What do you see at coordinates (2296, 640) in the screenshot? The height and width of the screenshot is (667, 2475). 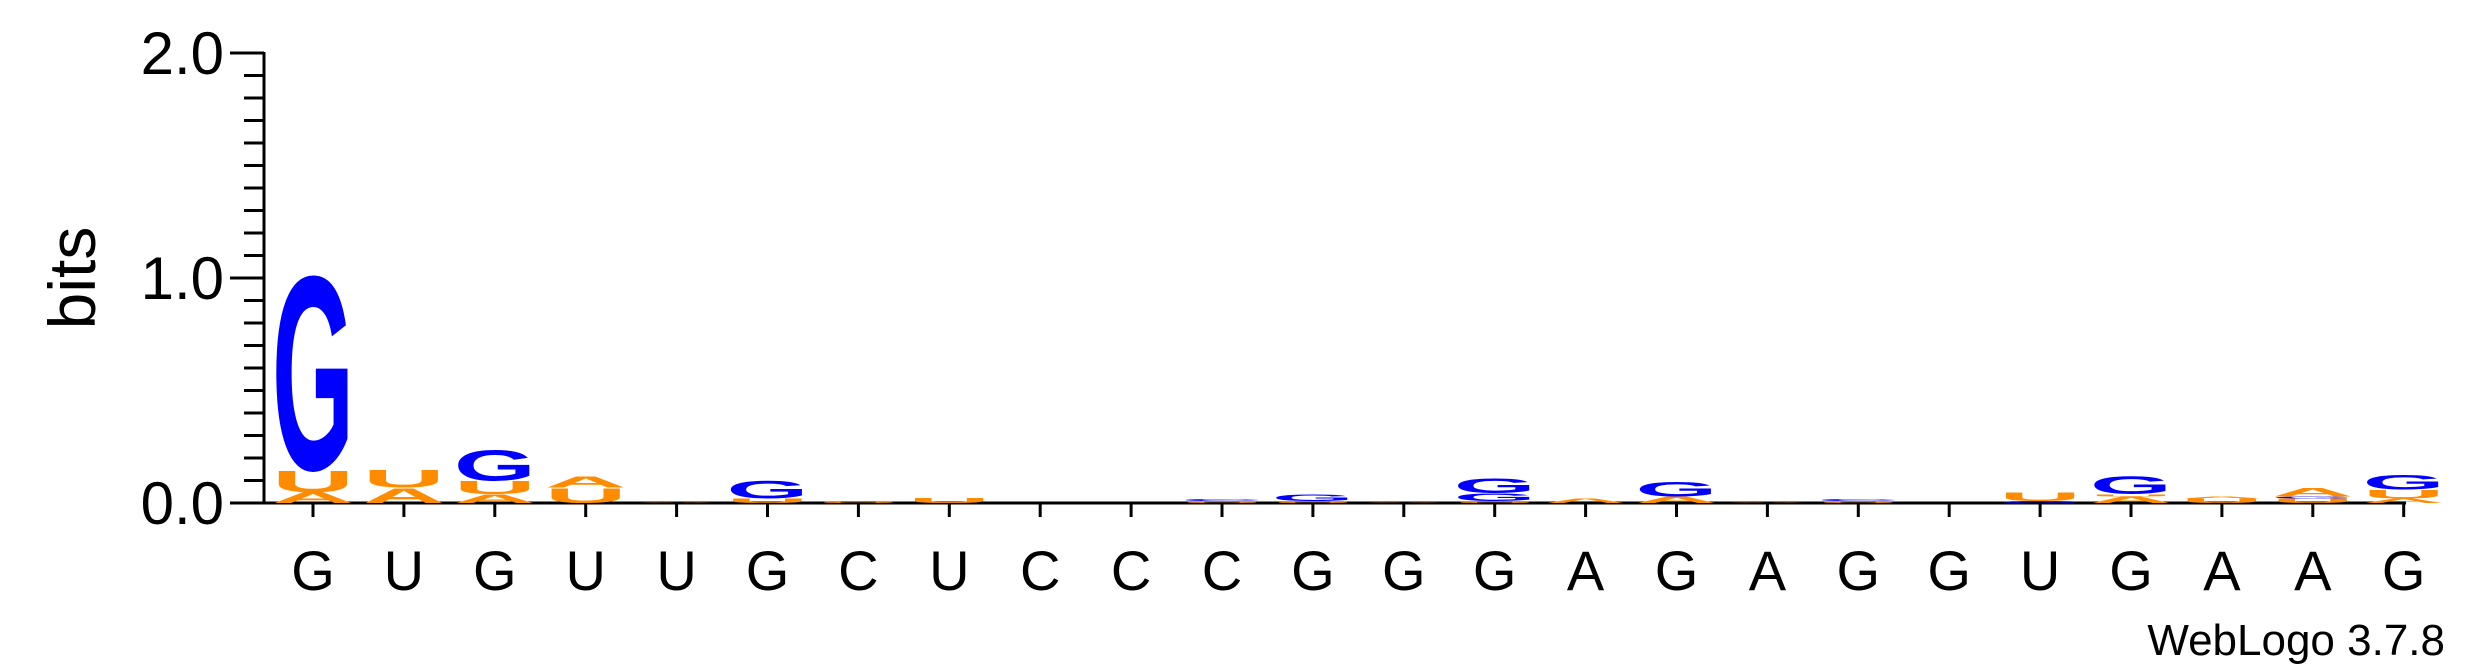 I see `weblogo-version: WebLogo 3.7.8` at bounding box center [2296, 640].